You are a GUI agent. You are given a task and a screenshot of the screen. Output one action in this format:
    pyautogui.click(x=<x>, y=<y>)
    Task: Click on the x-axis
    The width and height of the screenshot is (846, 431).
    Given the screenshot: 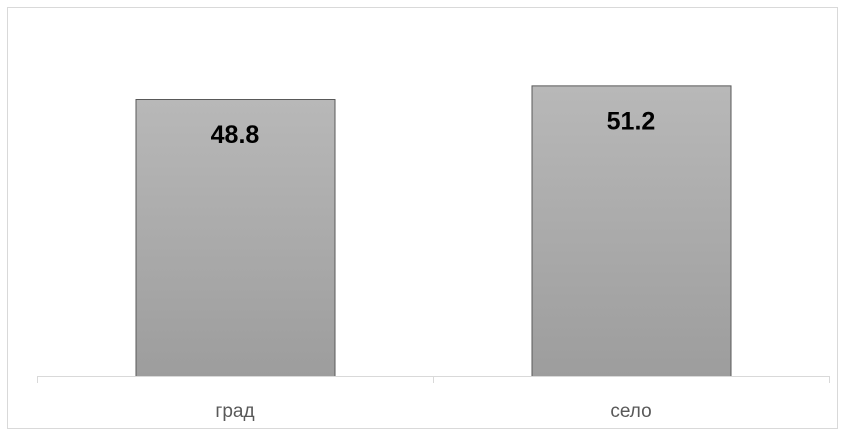 What is the action you would take?
    pyautogui.click(x=433, y=379)
    